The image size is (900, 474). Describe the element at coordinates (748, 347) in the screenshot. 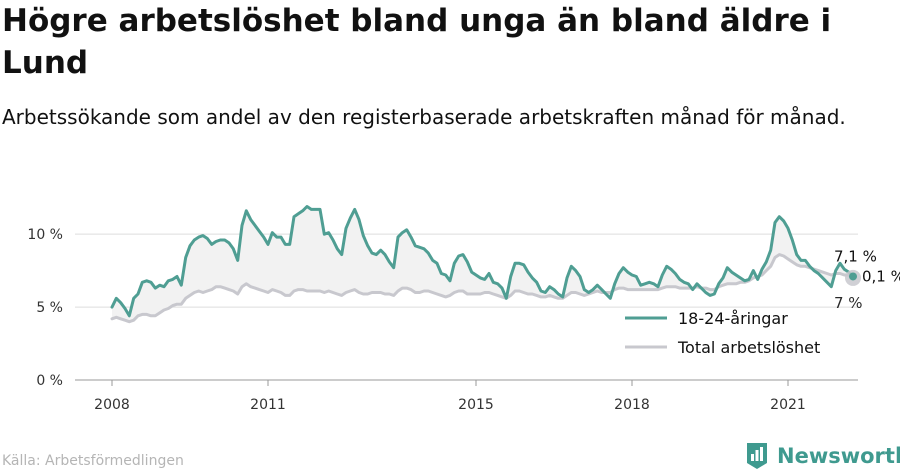

I see `legend-label-total: Total arbetslöshet` at that location.